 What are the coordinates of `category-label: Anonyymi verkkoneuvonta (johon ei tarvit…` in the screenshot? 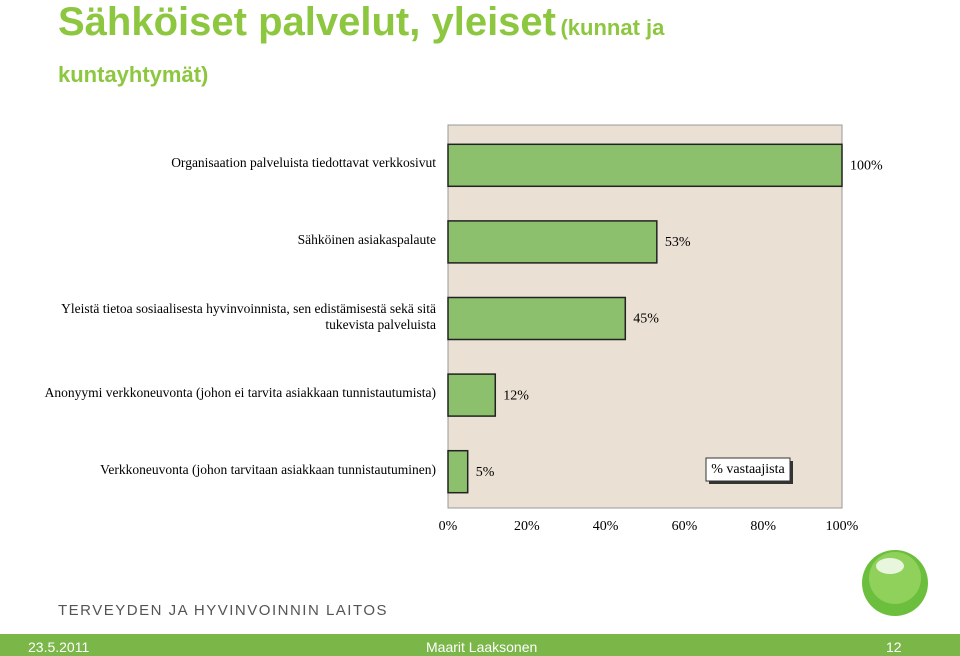 It's located at (240, 393).